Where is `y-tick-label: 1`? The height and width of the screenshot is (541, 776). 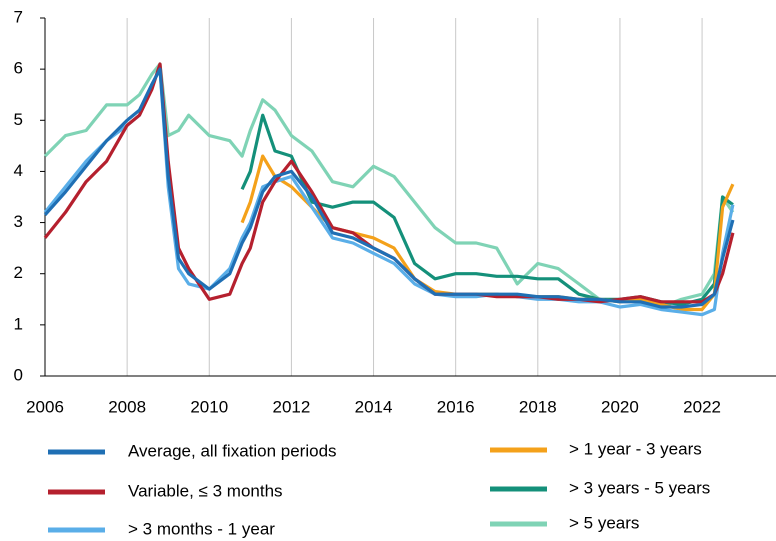 y-tick-label: 1 is located at coordinates (18, 323).